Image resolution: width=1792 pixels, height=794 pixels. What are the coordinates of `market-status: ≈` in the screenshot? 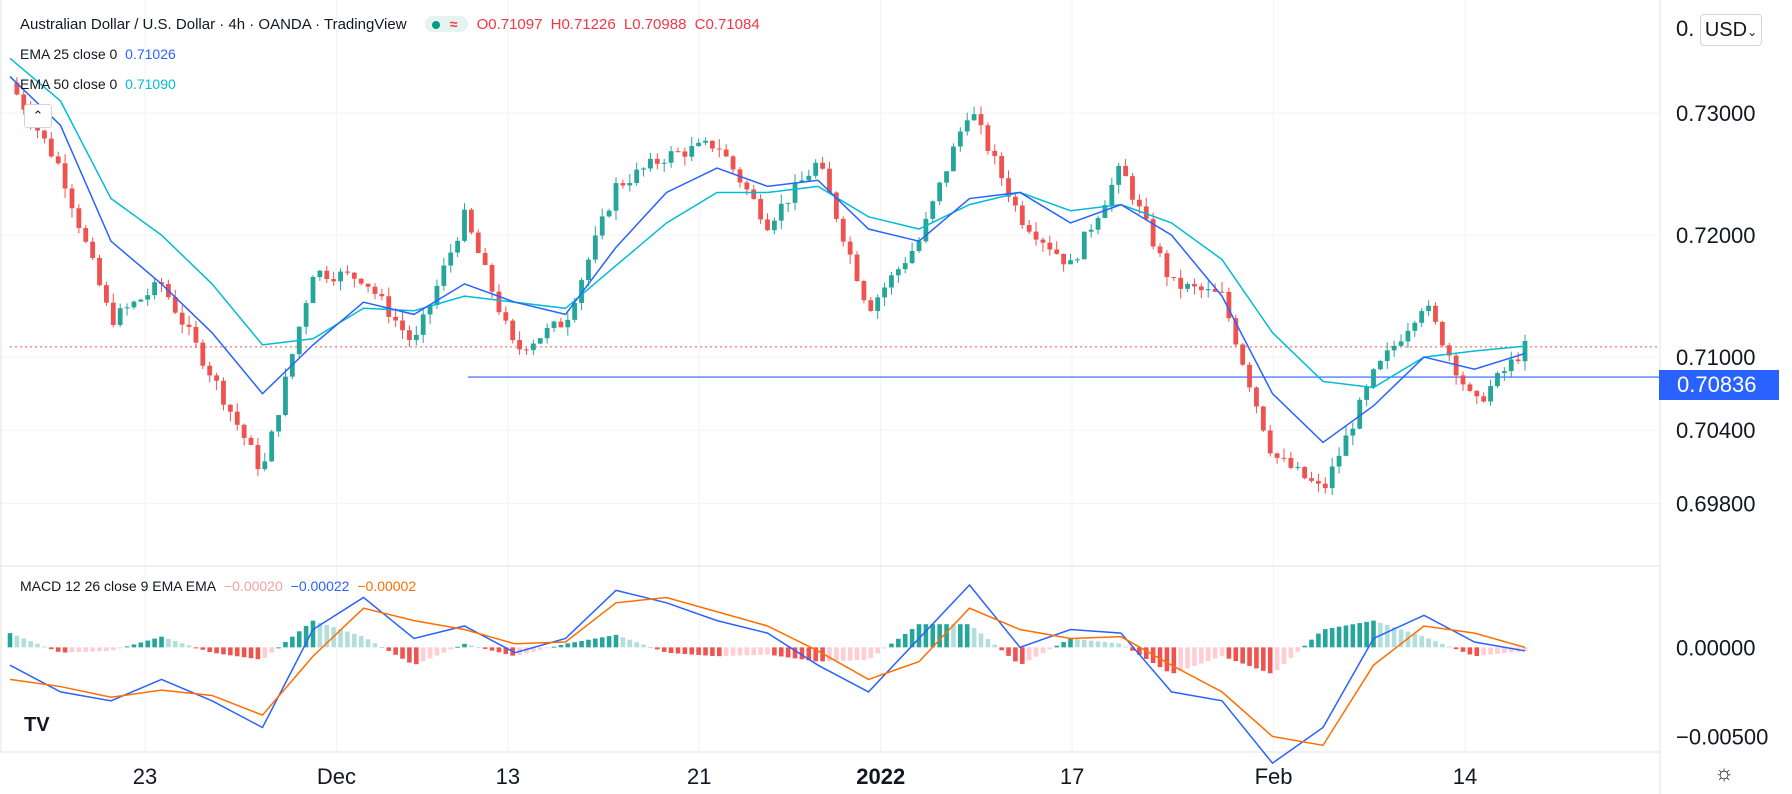 It's located at (446, 24).